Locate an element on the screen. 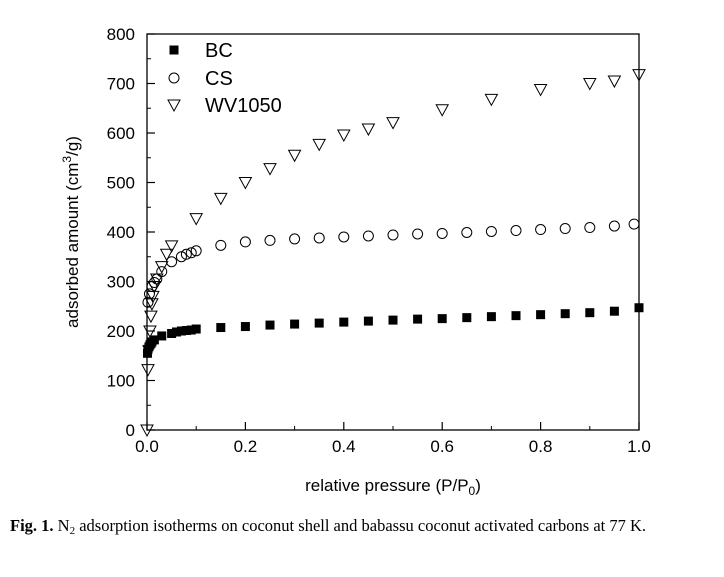  x-tick-label: 1.0 is located at coordinates (639, 446).